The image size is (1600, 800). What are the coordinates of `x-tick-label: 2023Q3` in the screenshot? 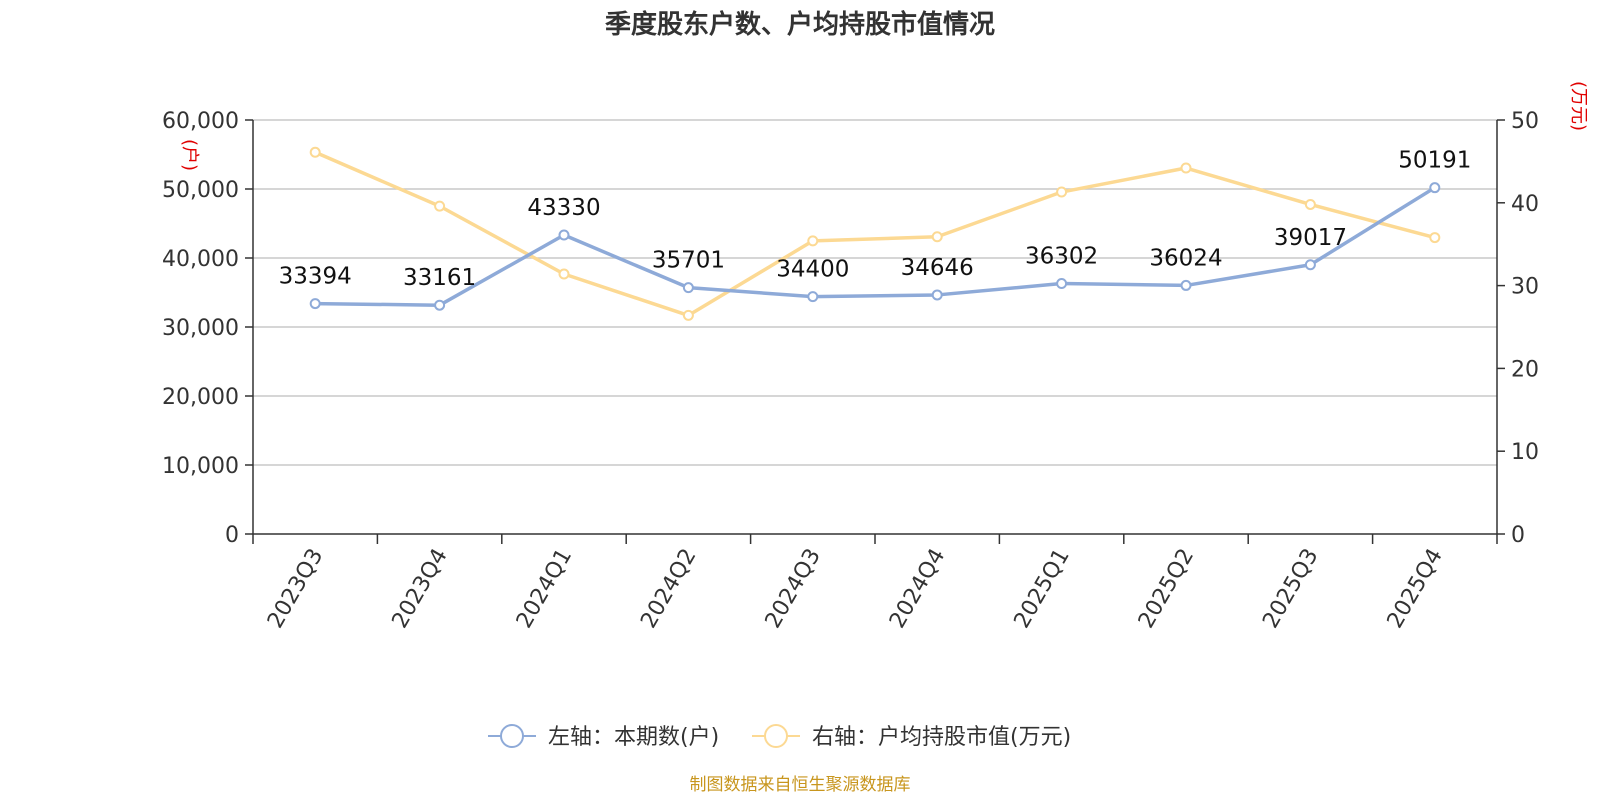 It's located at (295, 589).